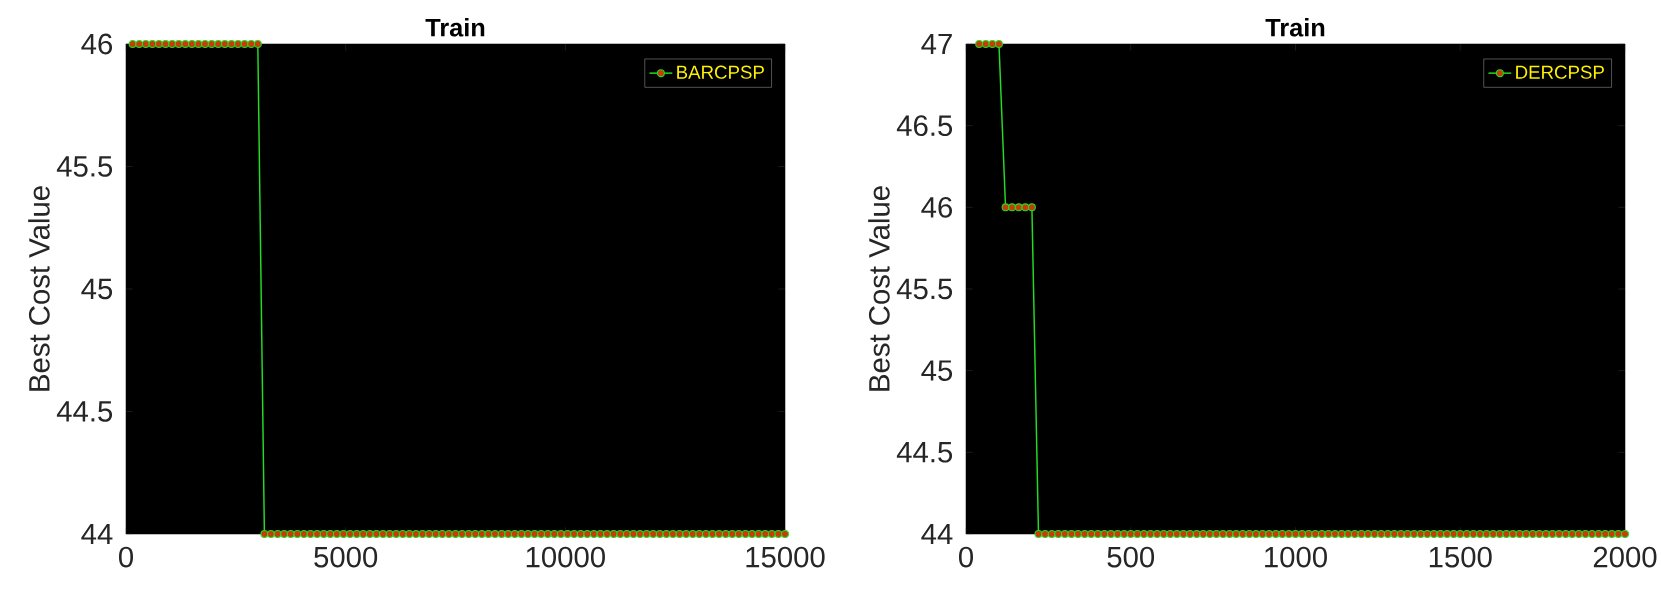 Image resolution: width=1661 pixels, height=602 pixels. Describe the element at coordinates (936, 44) in the screenshot. I see `y-tick-label: 47` at that location.